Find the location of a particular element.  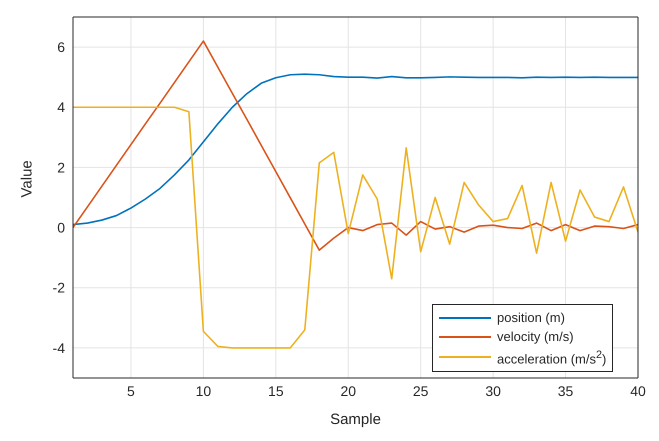

legend-label: velocity (m/s) is located at coordinates (535, 337).